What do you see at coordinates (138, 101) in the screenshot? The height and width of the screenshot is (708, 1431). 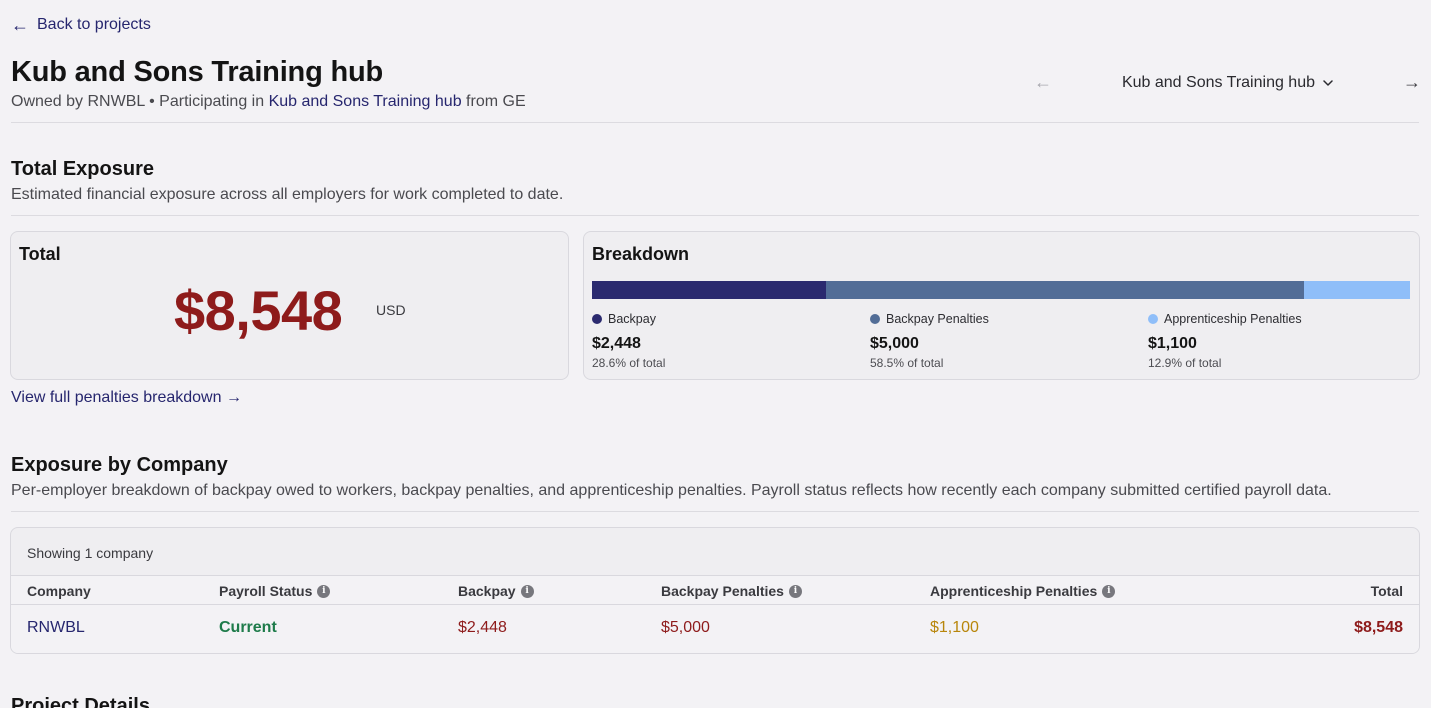 I see `owner-text: Owned by RNWBL • Participating in` at bounding box center [138, 101].